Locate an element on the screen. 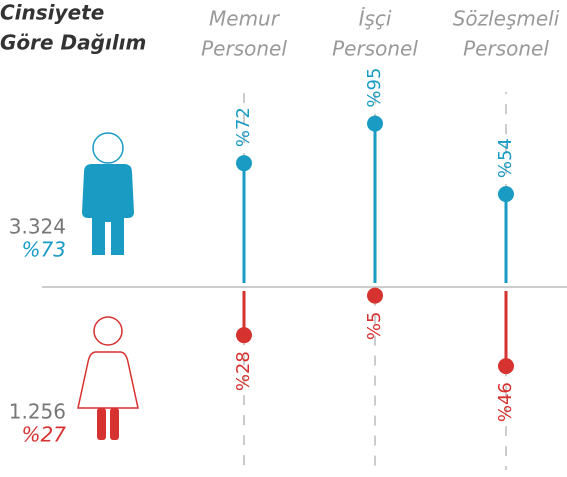 This screenshot has height=477, width=567. male-icon is located at coordinates (108, 193).